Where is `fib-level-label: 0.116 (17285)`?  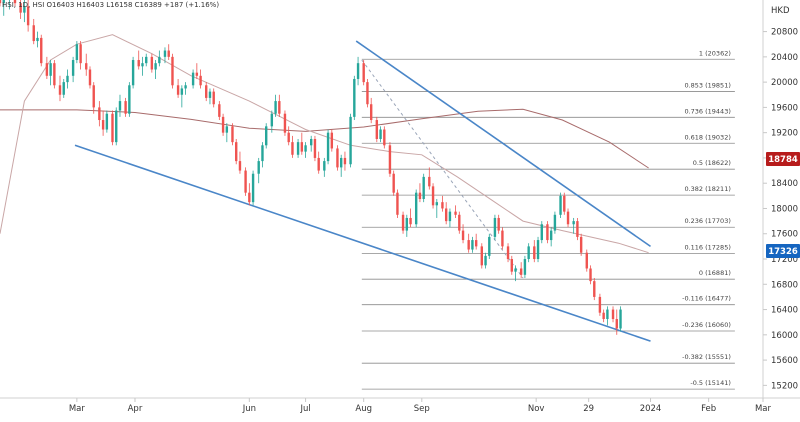
fib-level-label: 0.116 (17285) is located at coordinates (707, 248).